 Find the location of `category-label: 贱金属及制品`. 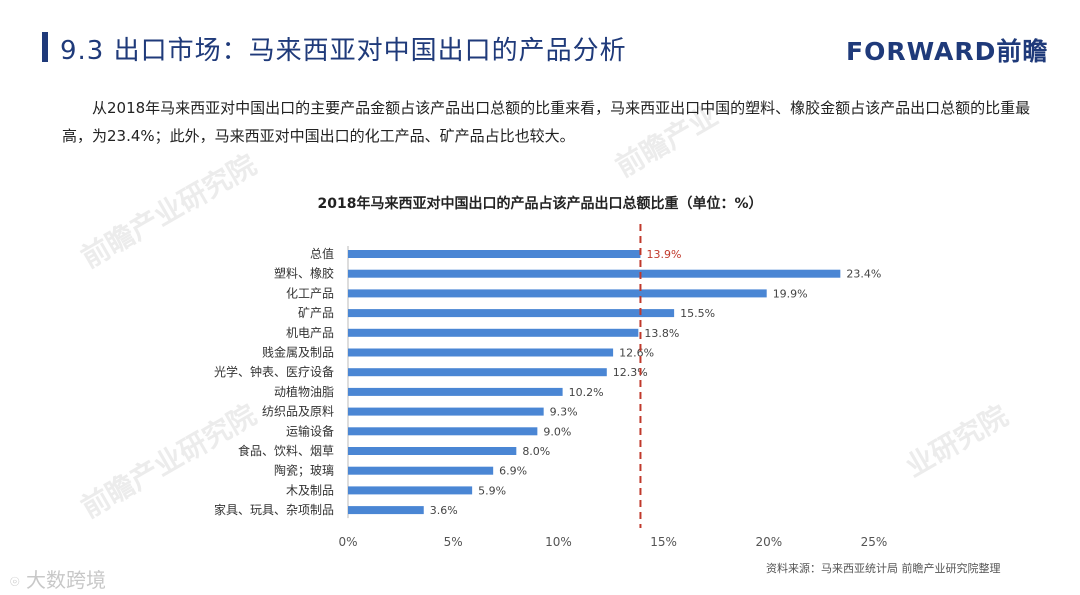

category-label: 贱金属及制品 is located at coordinates (298, 352).